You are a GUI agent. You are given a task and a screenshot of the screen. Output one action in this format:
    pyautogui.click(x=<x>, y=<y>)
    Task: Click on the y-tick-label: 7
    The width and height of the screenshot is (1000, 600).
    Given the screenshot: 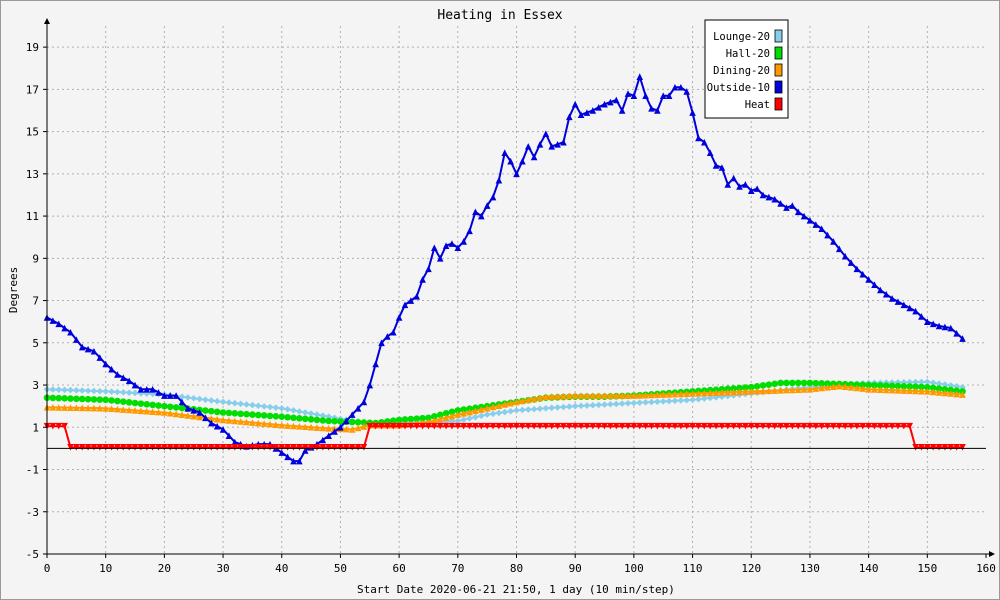 What is the action you would take?
    pyautogui.click(x=35, y=301)
    